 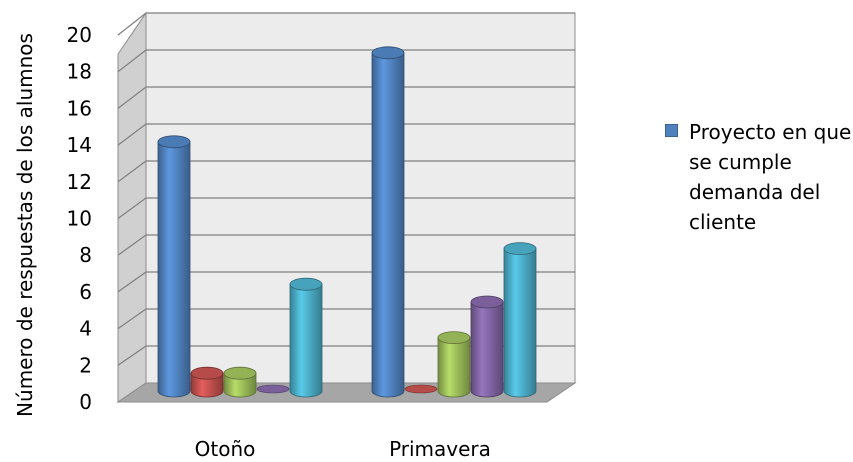 What do you see at coordinates (85, 329) in the screenshot?
I see `y-tick-label: 4` at bounding box center [85, 329].